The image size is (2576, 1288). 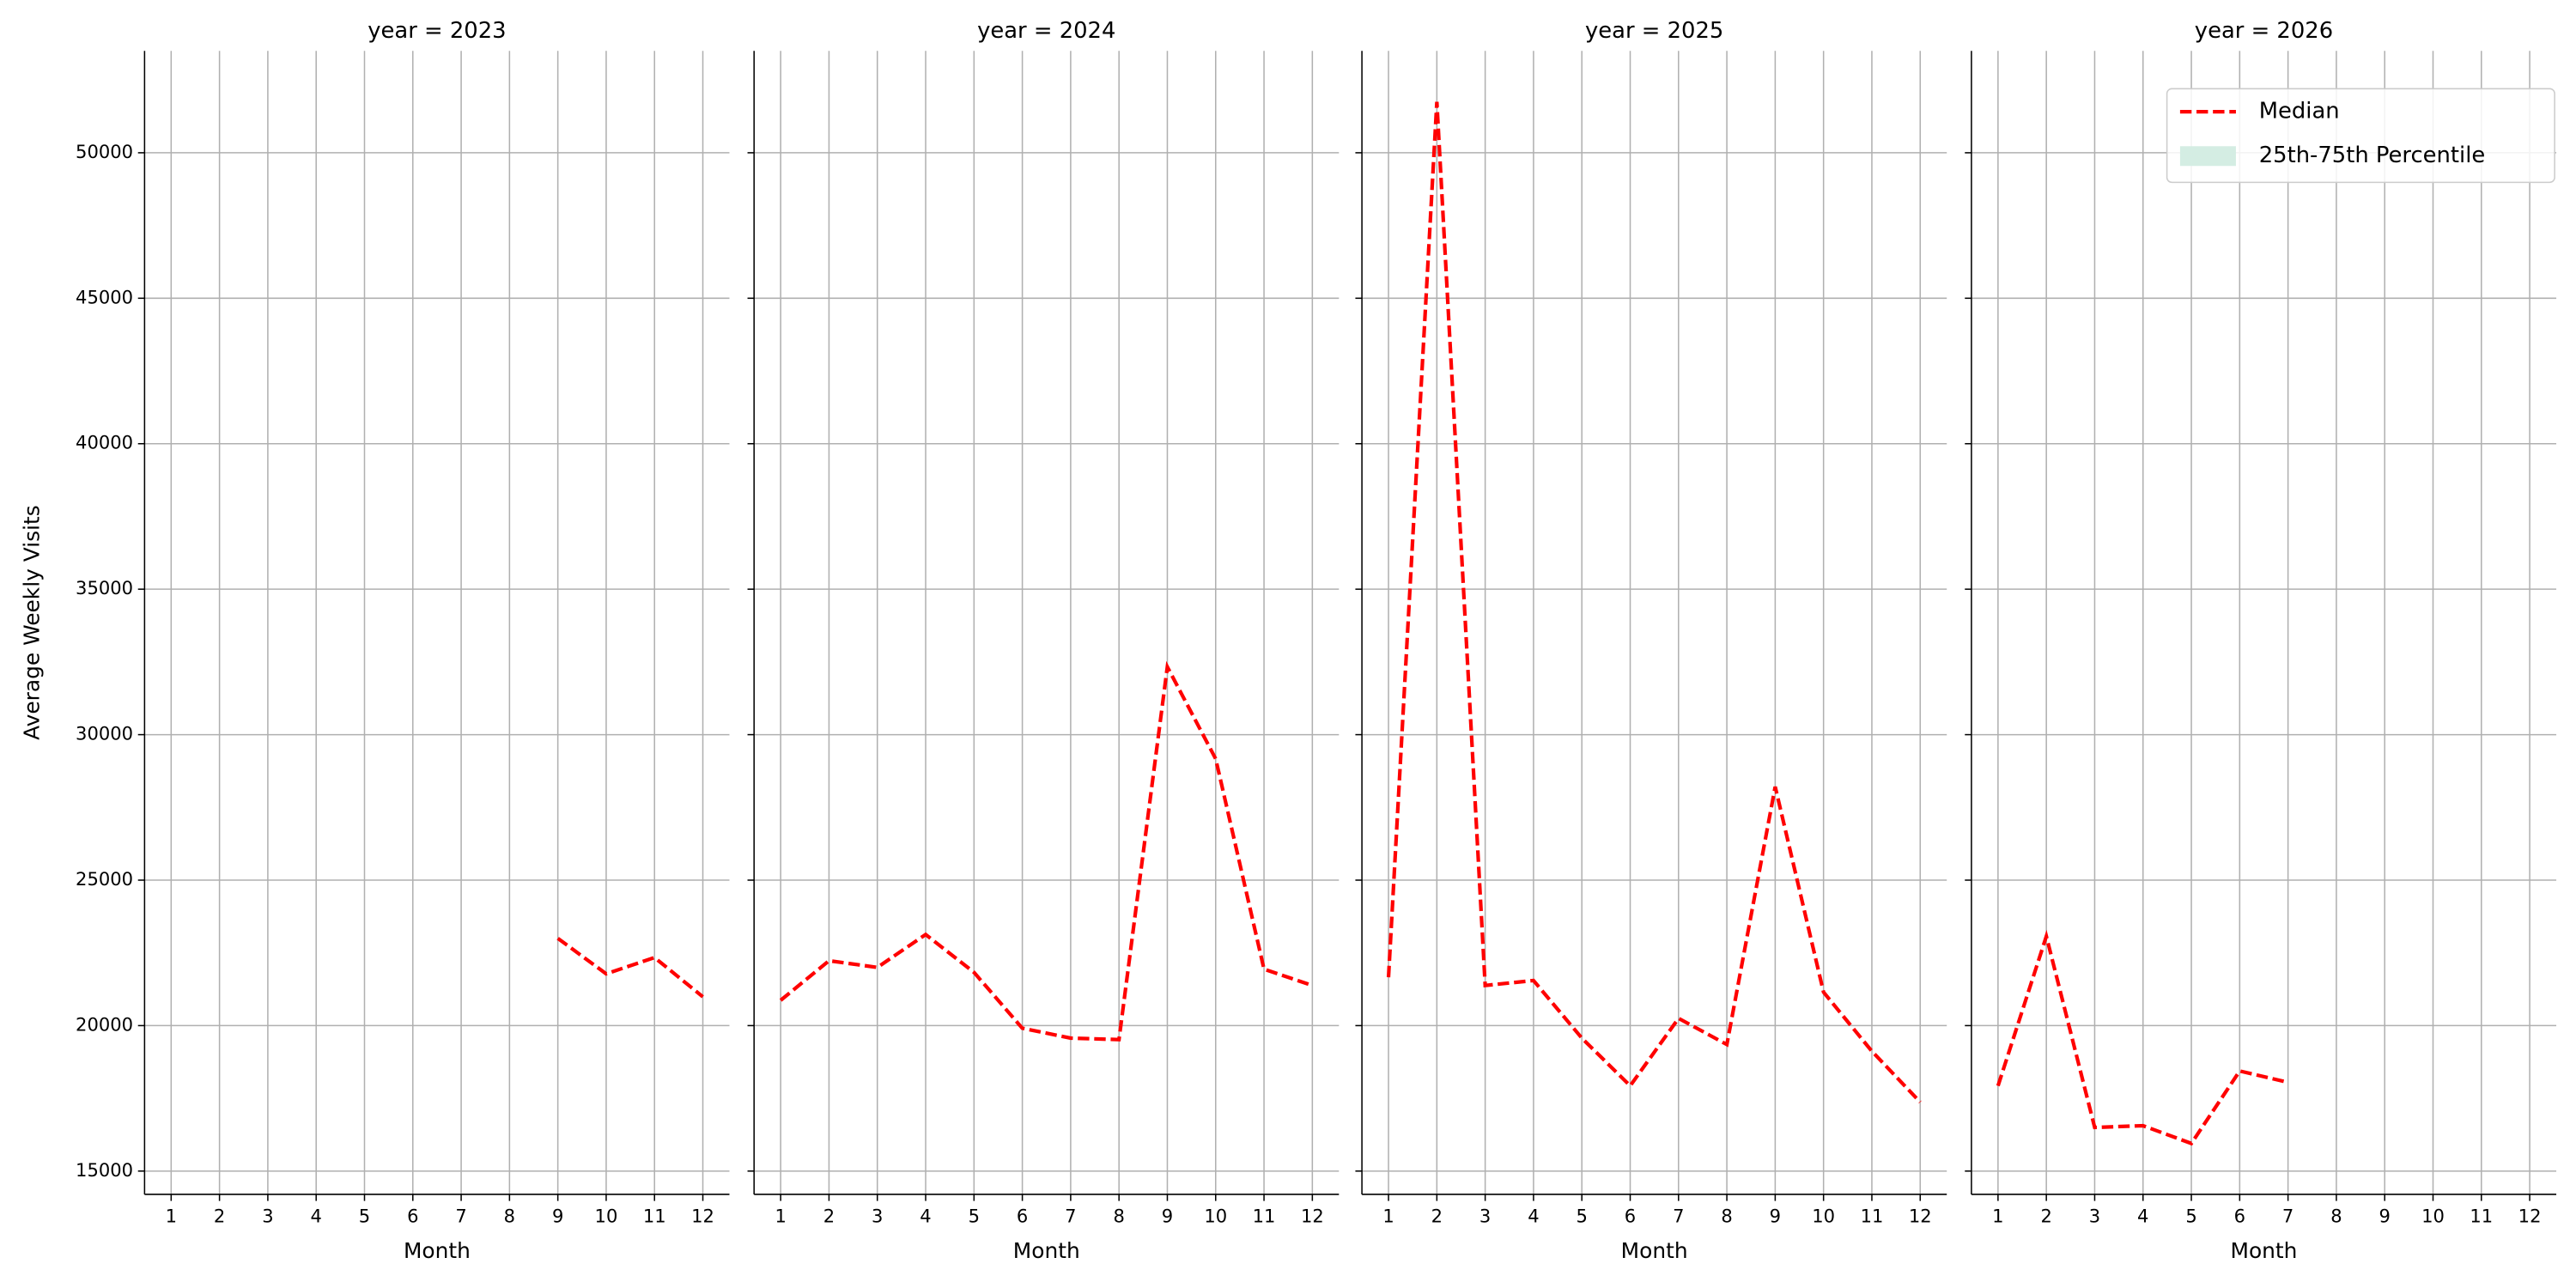 I want to click on panel-title: year = 2024, so click(x=1046, y=31).